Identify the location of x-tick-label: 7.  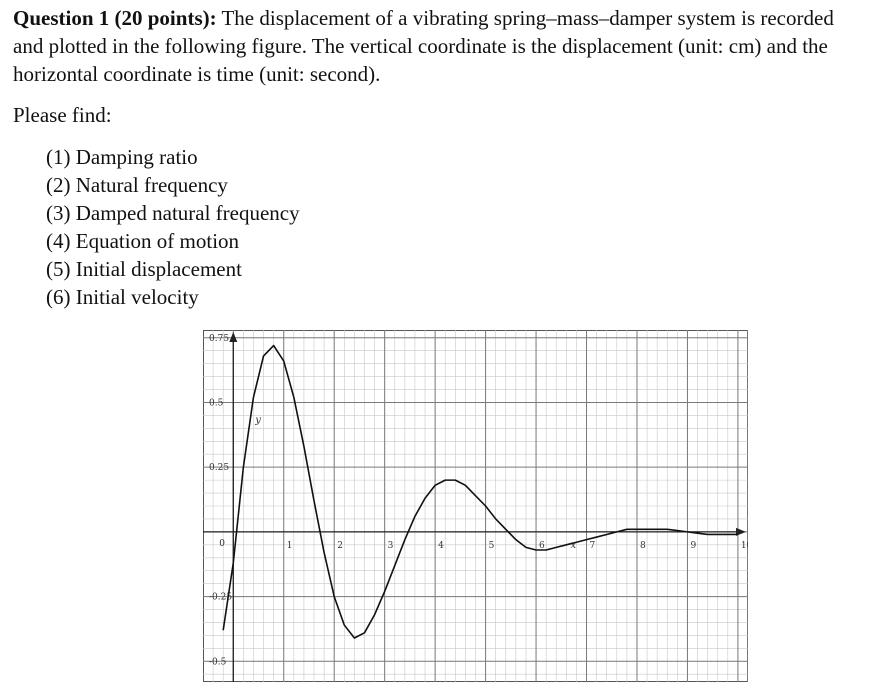
(593, 546).